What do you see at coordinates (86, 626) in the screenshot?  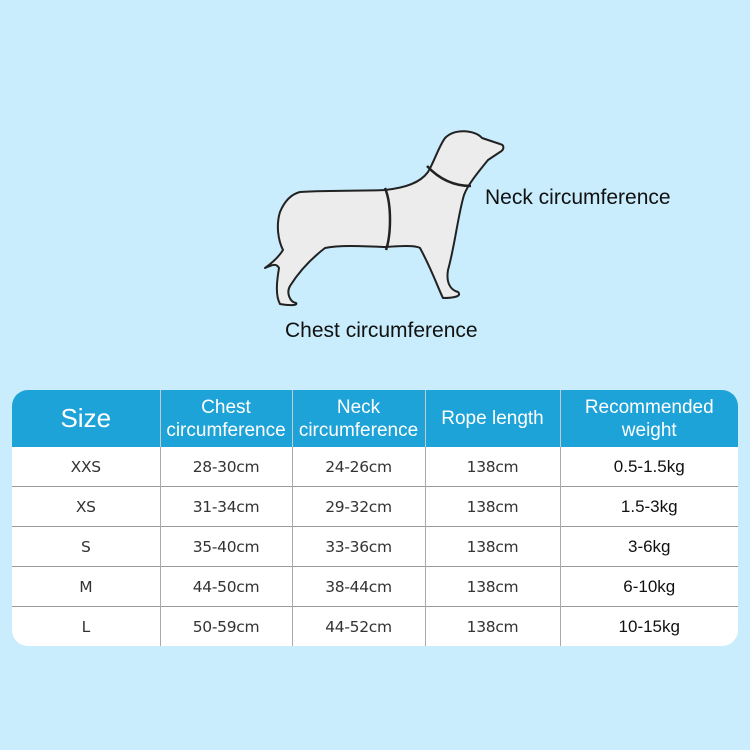 I see `cell-size: L` at bounding box center [86, 626].